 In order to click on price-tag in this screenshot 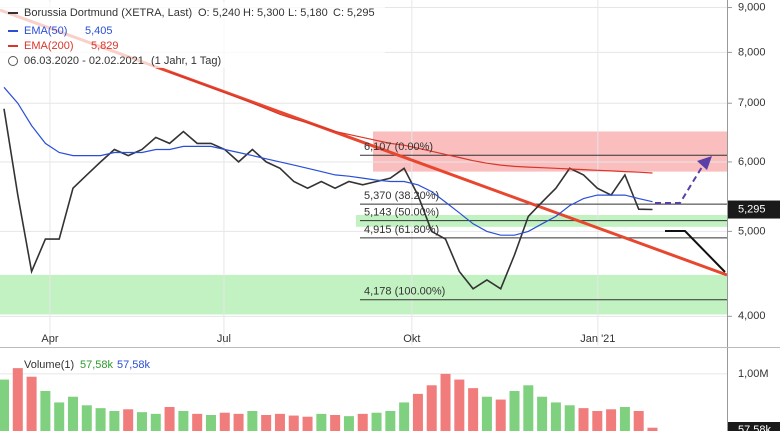, I will do `click(754, 209)`.